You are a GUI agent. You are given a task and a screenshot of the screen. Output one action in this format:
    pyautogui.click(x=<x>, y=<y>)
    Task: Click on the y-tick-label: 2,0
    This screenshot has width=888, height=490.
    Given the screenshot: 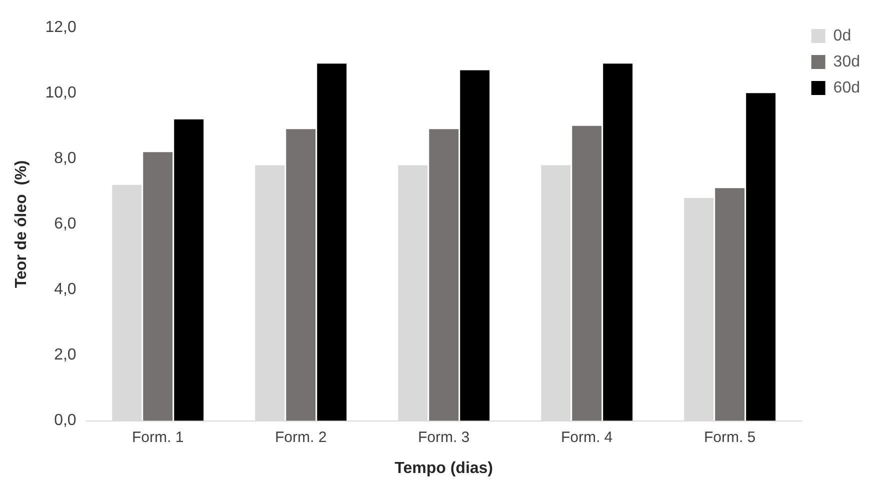 What is the action you would take?
    pyautogui.click(x=65, y=355)
    